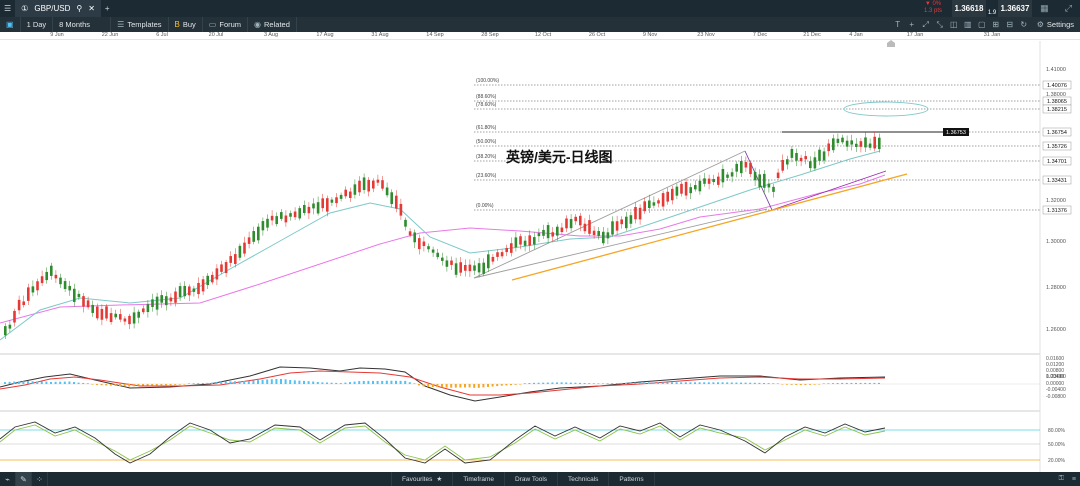 The image size is (1080, 486). What do you see at coordinates (421, 479) in the screenshot?
I see `tab-favourites: Favourites ★` at bounding box center [421, 479].